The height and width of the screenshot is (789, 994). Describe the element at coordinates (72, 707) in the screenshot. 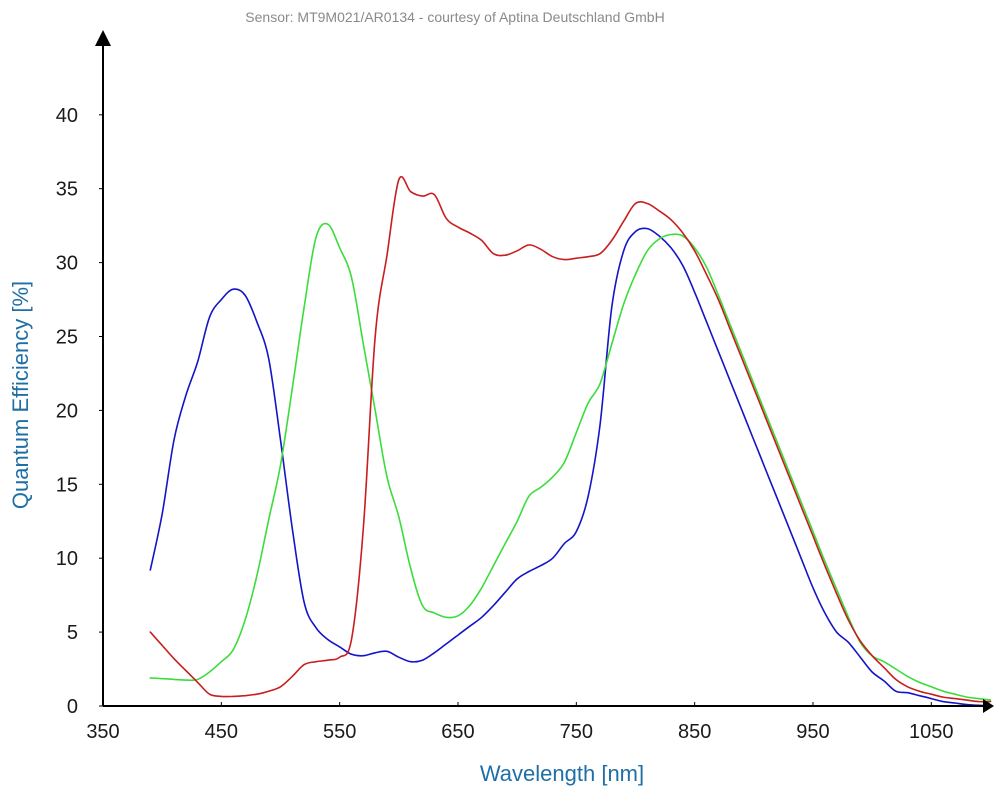

I see `y-tick-label: 0` at that location.